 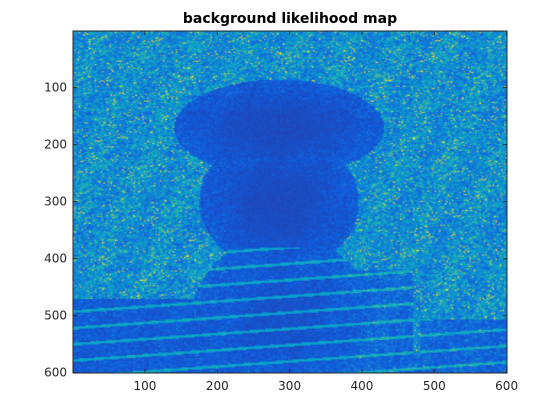 I want to click on y-tick-label: 100, so click(x=55, y=88).